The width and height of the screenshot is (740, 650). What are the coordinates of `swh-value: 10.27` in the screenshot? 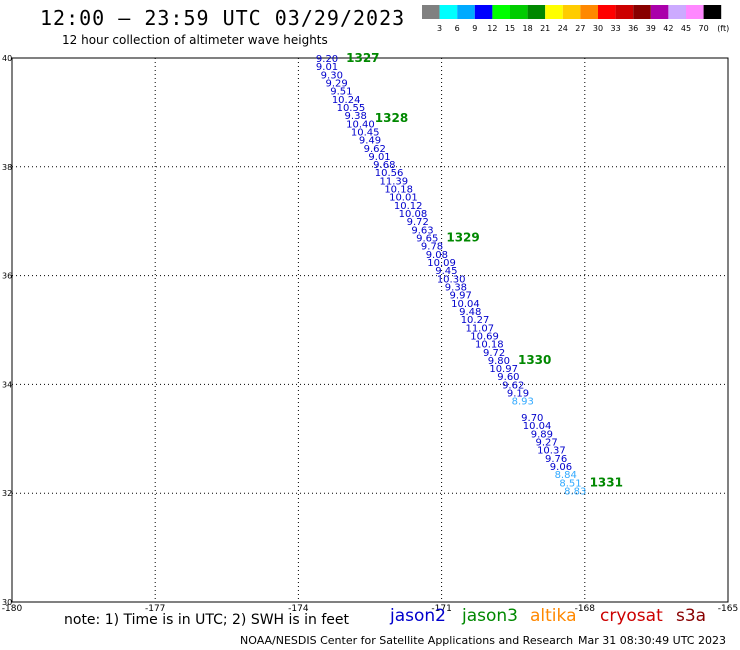 It's located at (475, 320).